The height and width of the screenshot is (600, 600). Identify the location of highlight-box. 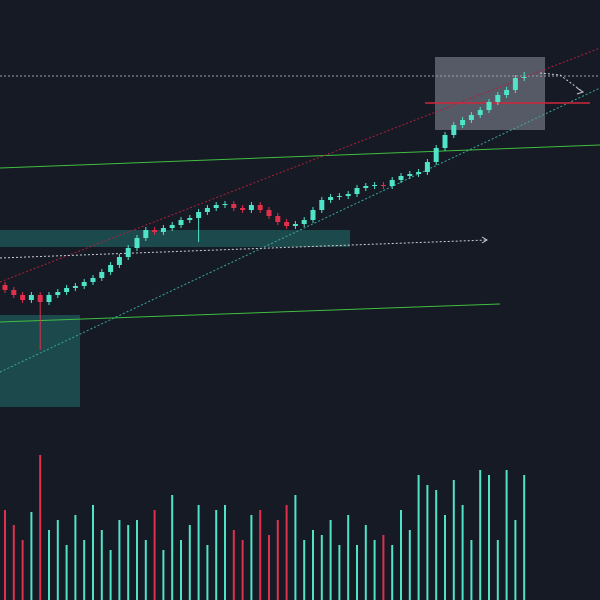
(490, 93).